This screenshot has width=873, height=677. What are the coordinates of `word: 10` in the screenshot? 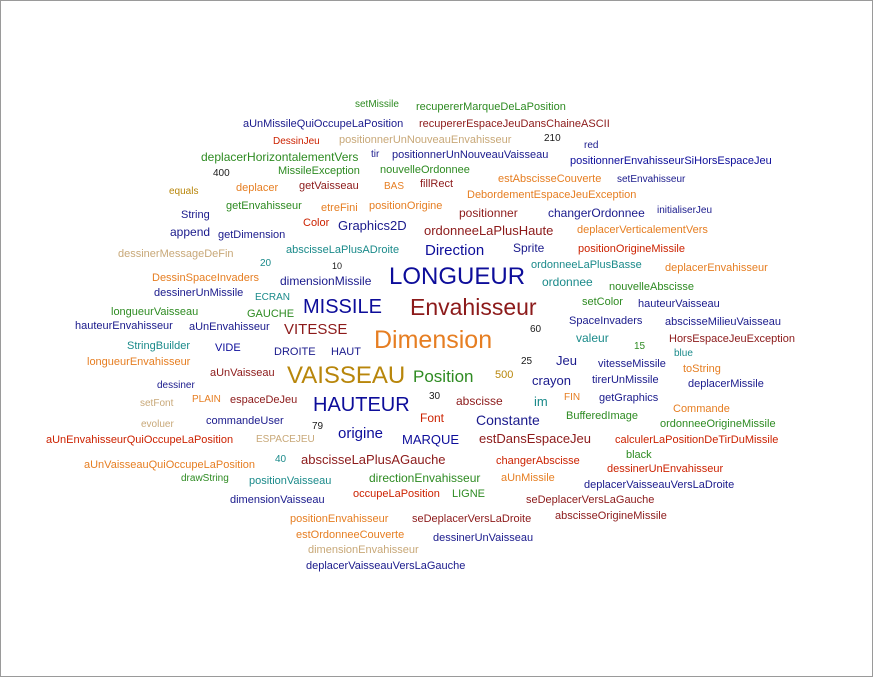 It's located at (337, 266).